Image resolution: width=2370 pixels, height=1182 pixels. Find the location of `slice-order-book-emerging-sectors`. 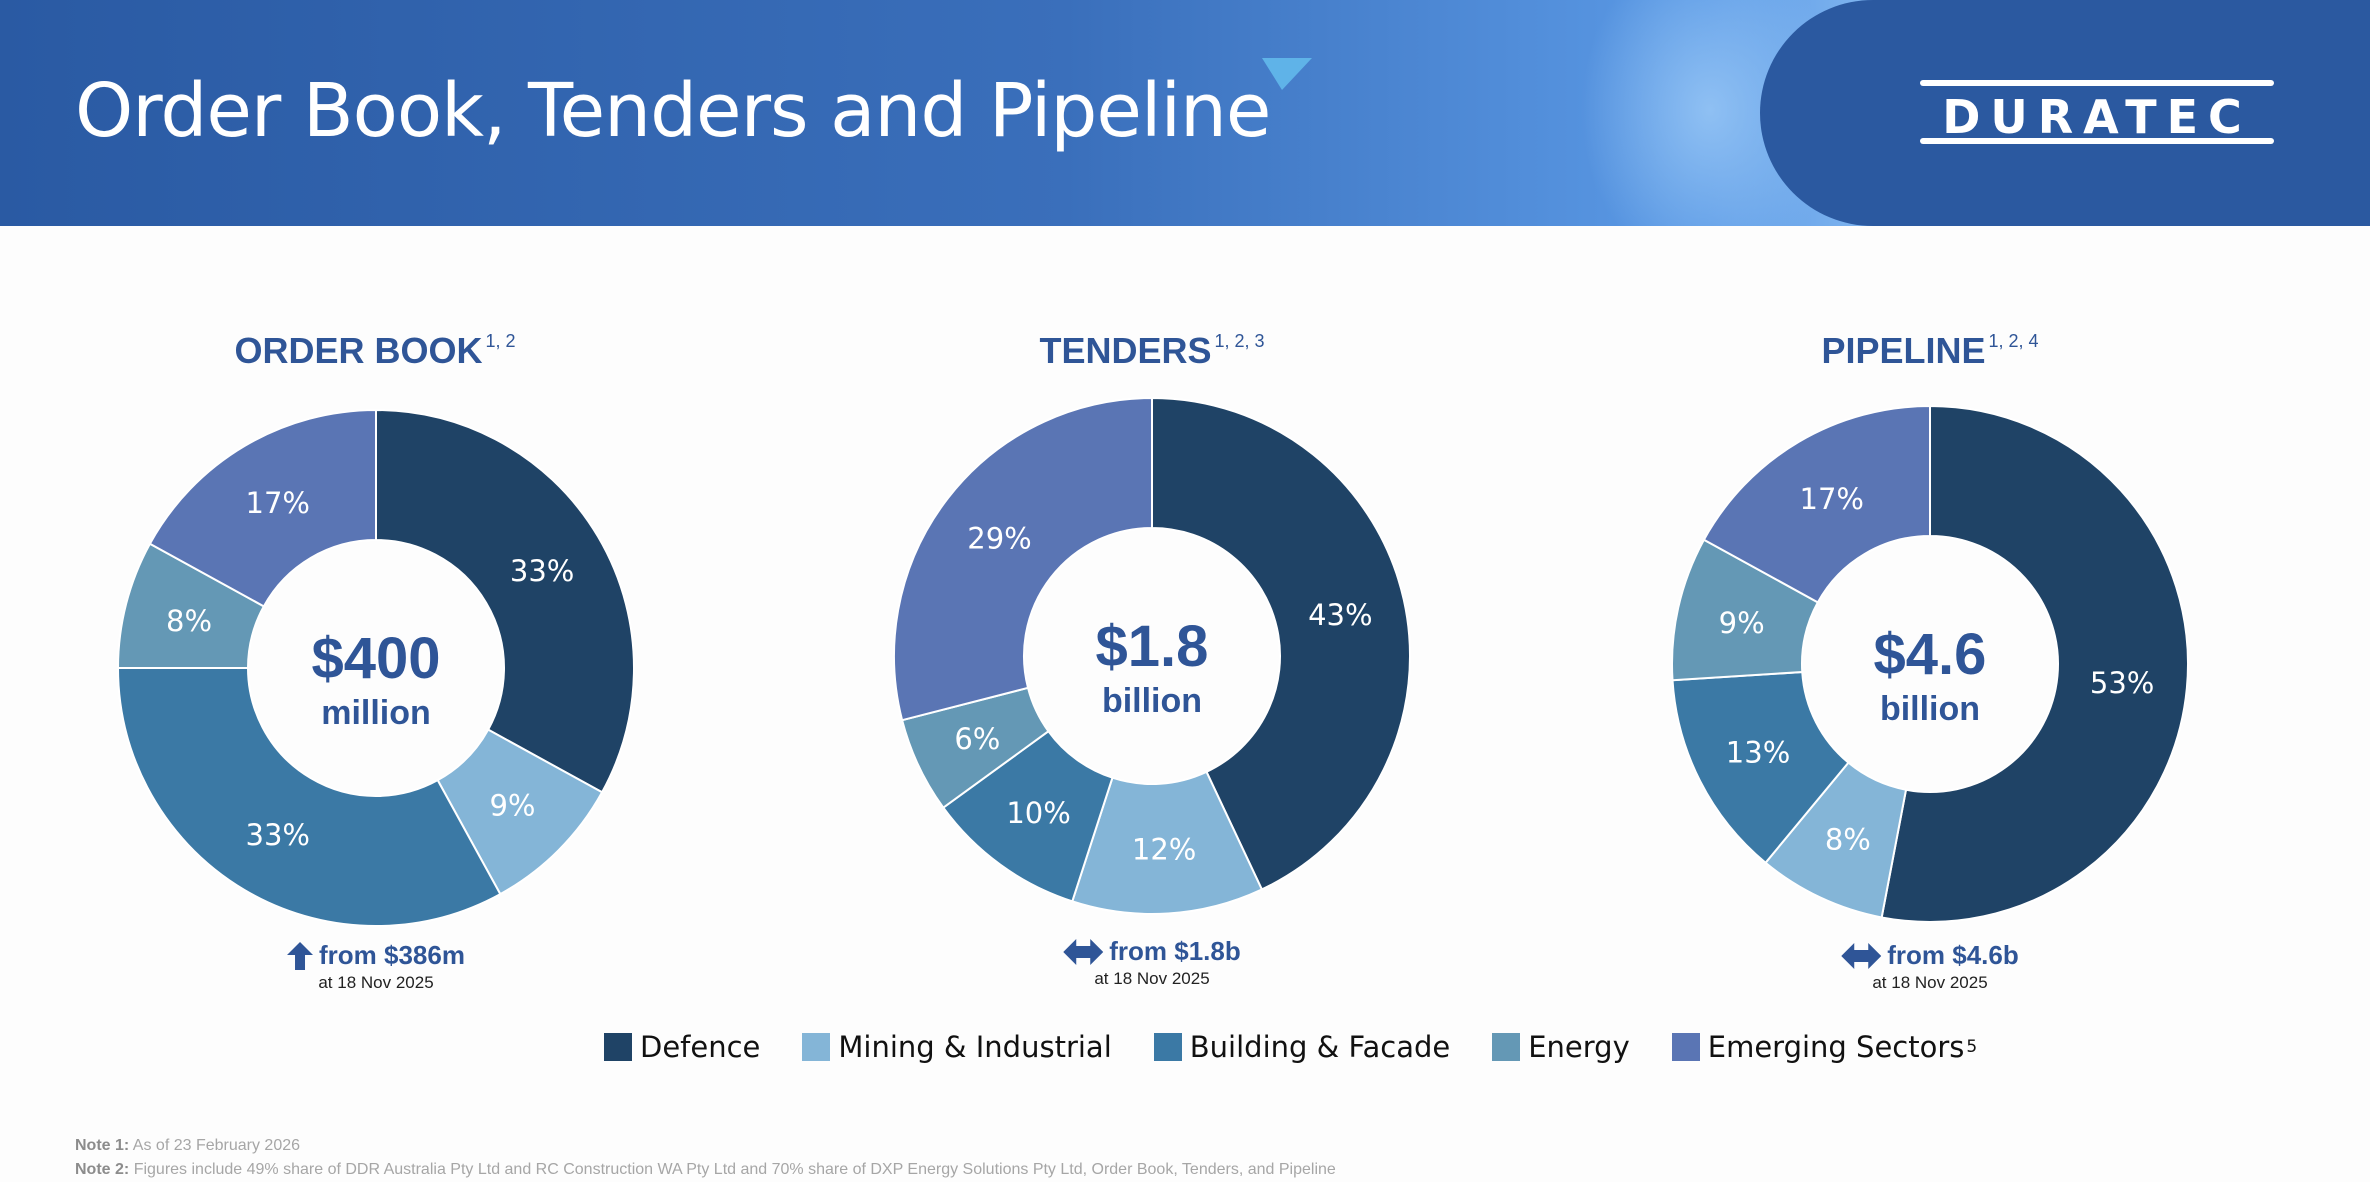

slice-order-book-emerging-sectors is located at coordinates (262, 508).